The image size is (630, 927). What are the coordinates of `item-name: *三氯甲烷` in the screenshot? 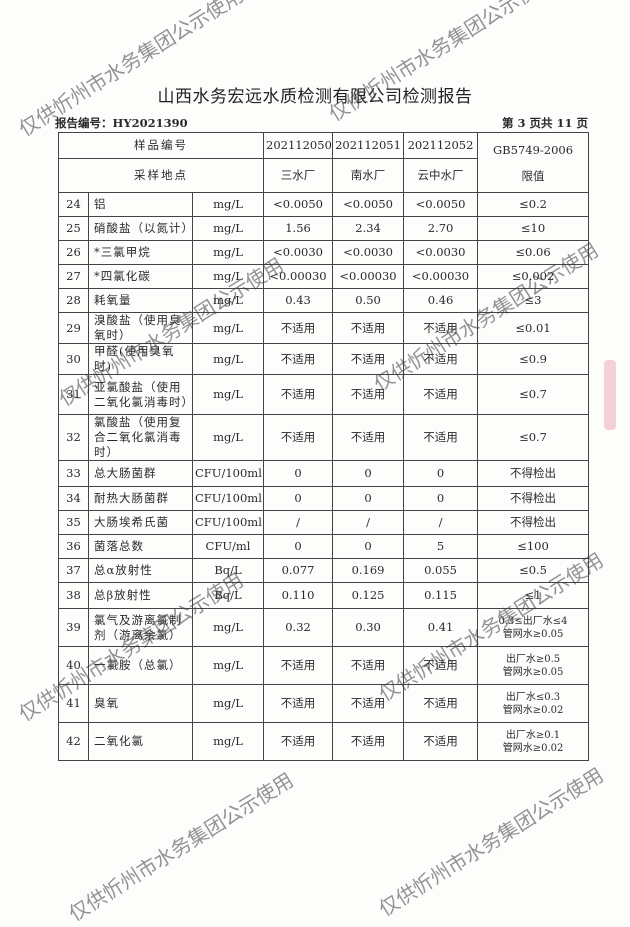 It's located at (140, 252).